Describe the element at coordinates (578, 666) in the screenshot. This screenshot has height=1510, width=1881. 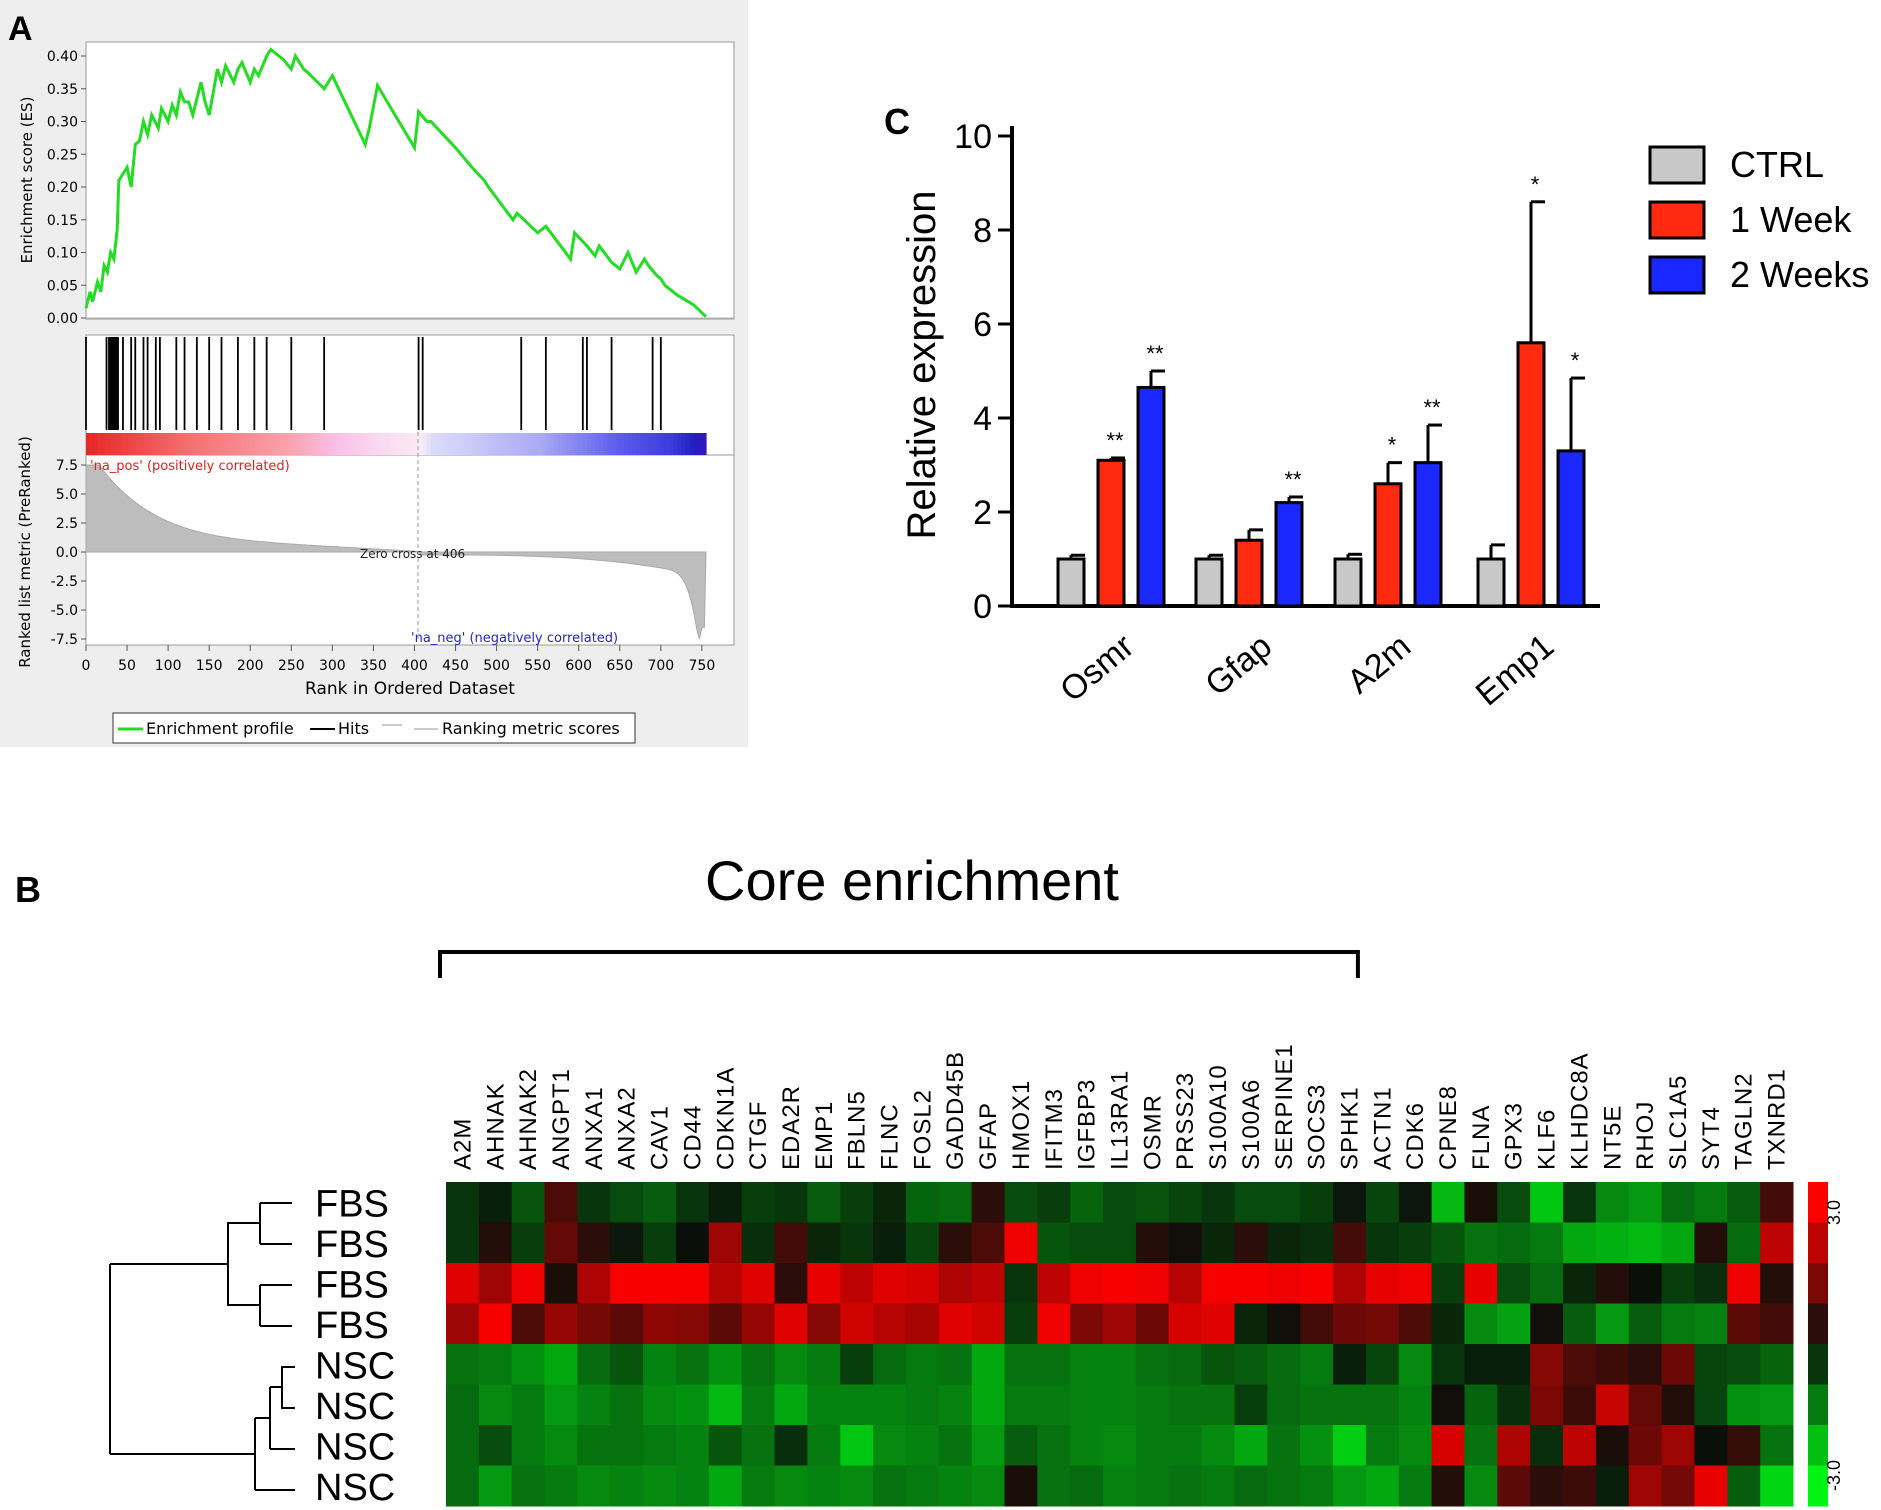
I see `rank-x-tick-label: 600` at that location.